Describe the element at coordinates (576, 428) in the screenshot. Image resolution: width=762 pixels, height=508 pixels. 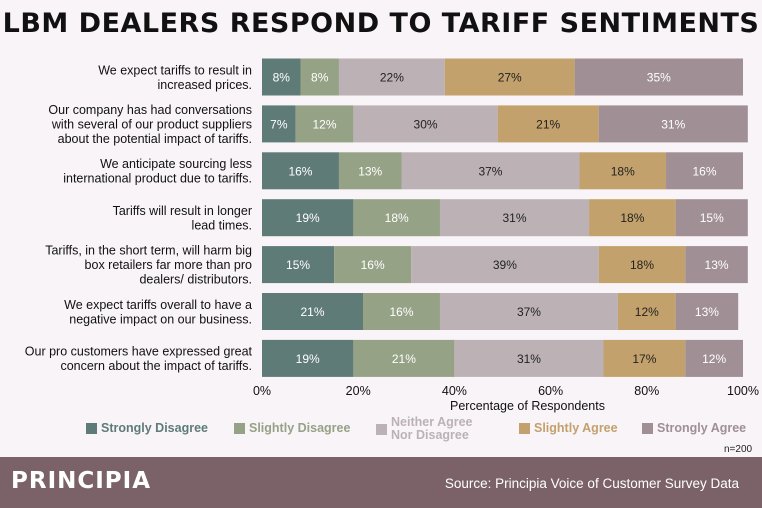
I see `legend-label: Slightly Agree` at that location.